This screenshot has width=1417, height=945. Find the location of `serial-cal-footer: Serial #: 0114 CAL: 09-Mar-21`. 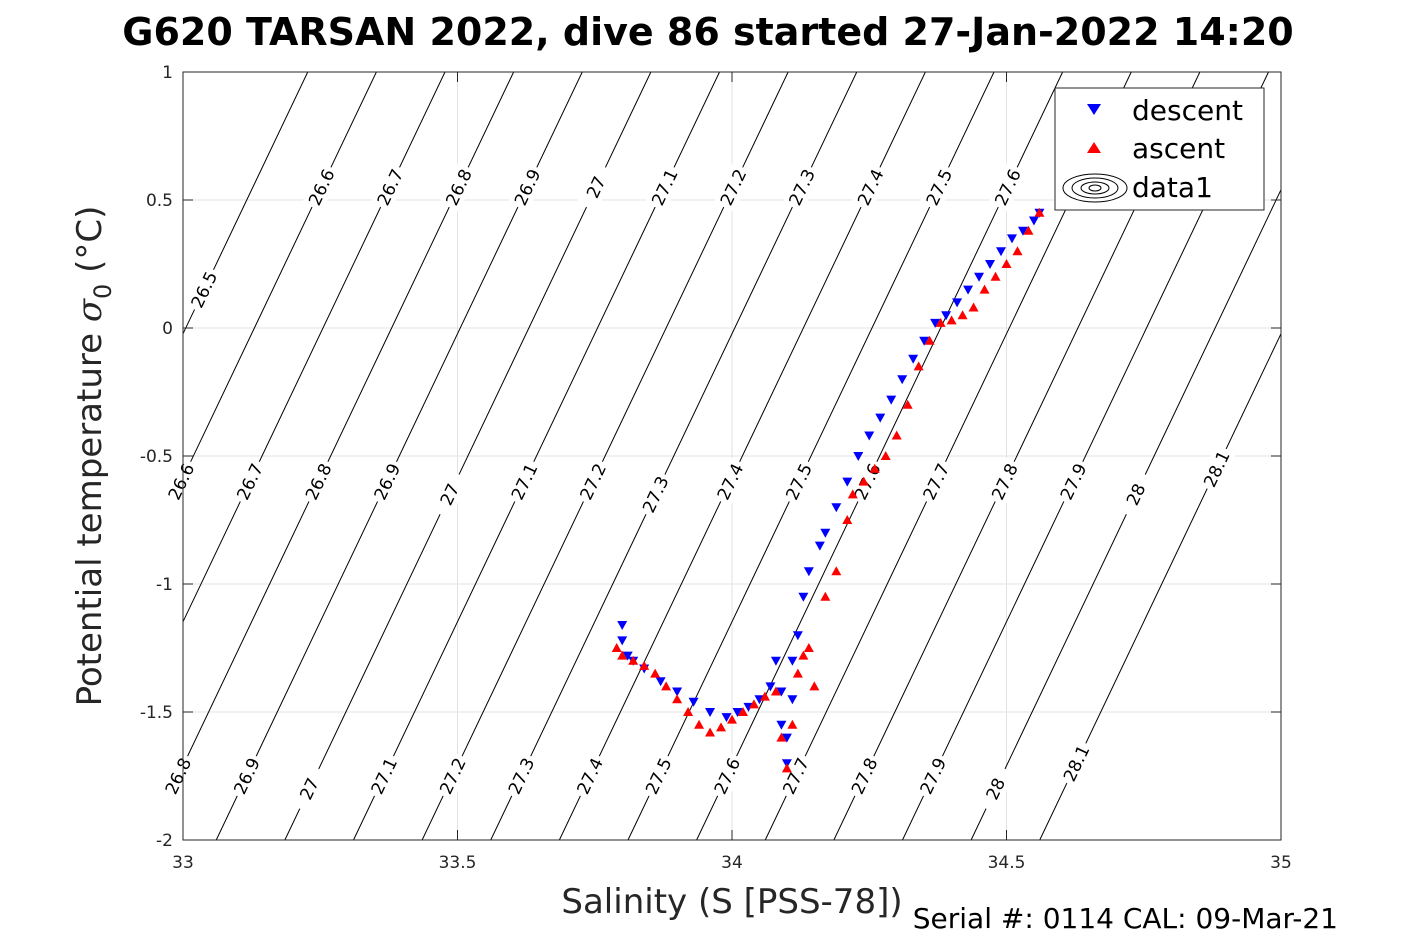

serial-cal-footer: Serial #: 0114 CAL: 09-Mar-21 is located at coordinates (1125, 918).